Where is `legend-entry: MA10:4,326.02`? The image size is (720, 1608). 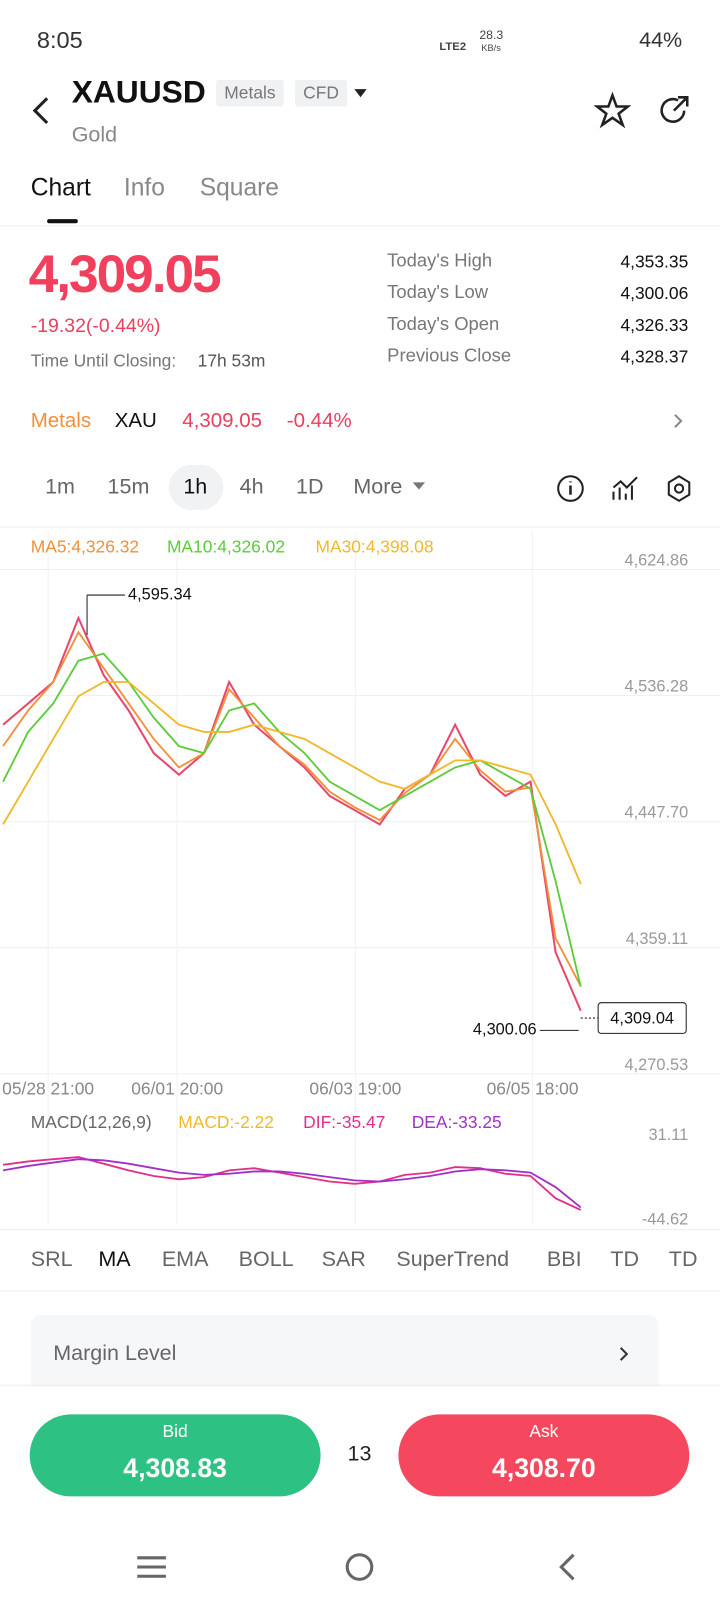
legend-entry: MA10:4,326.02 is located at coordinates (226, 547).